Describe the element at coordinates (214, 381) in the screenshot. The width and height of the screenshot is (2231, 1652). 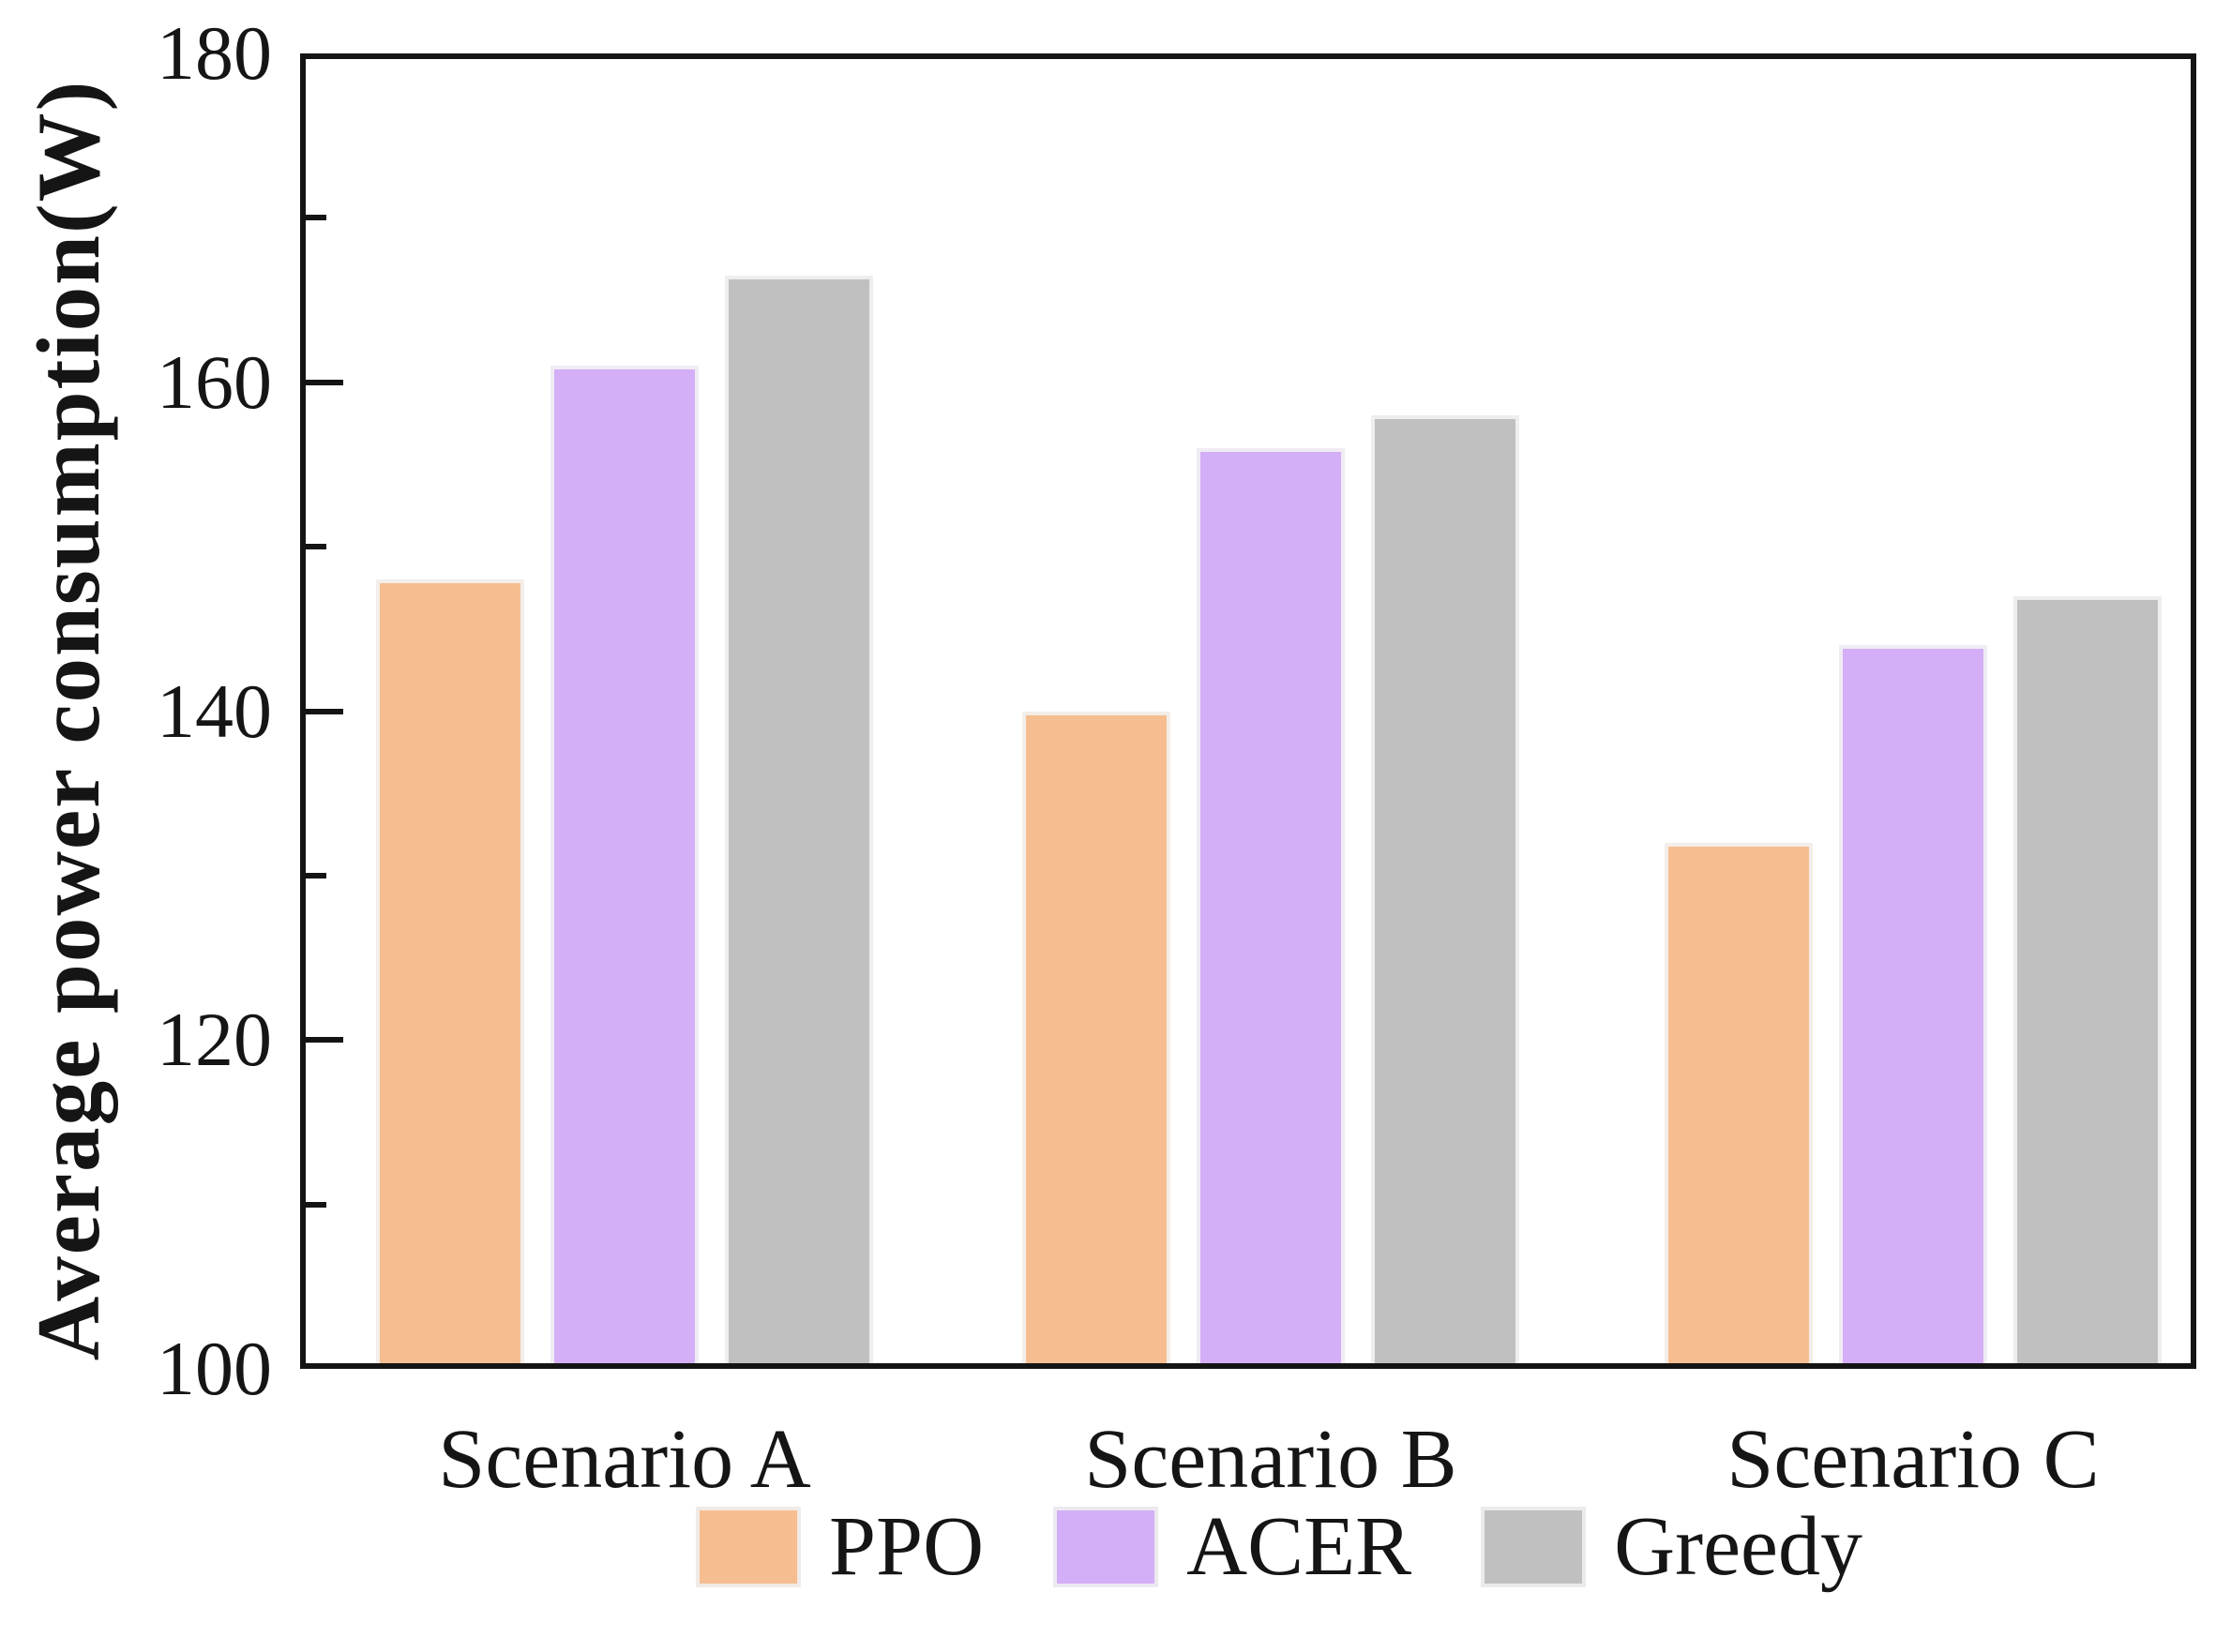
I see `y-tick-label-160: 160` at that location.